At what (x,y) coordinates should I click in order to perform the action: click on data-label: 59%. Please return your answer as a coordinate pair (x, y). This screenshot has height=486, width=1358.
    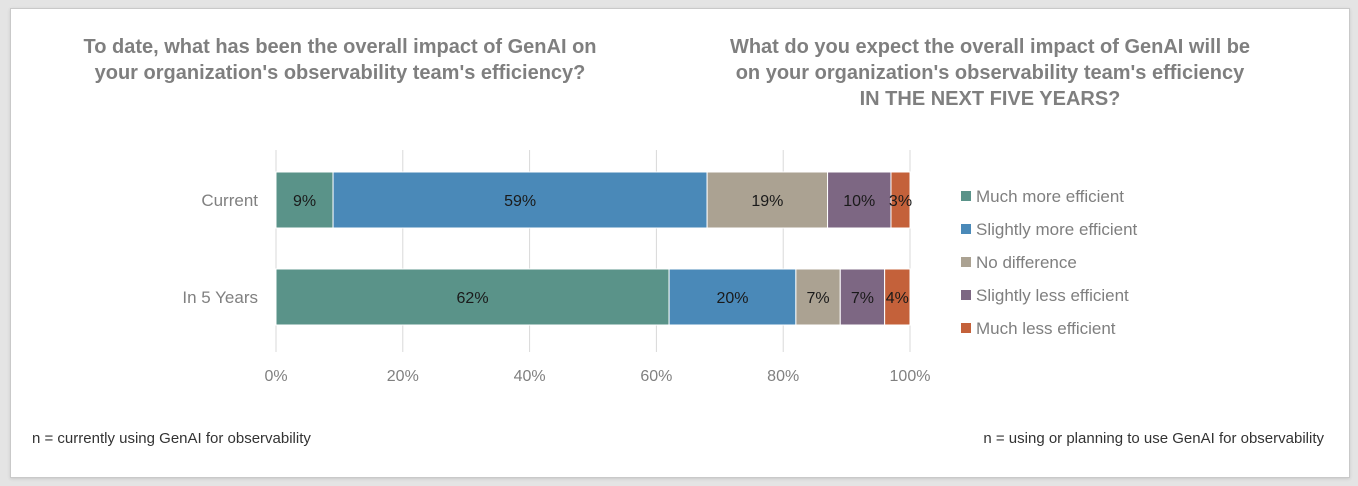
    Looking at the image, I should click on (520, 201).